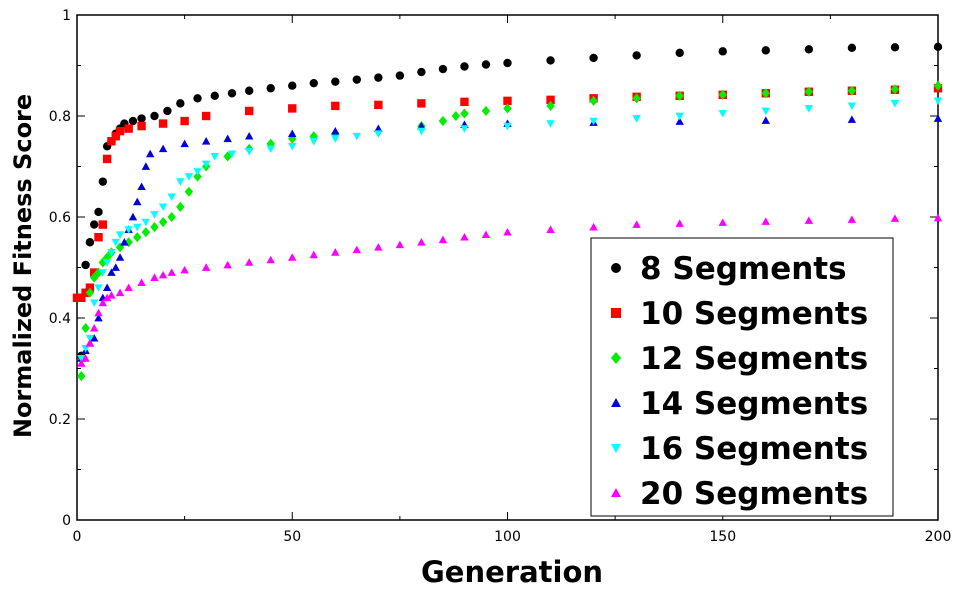  Describe the element at coordinates (23, 266) in the screenshot. I see `y-axis-title: Normalized Fitness Score` at that location.